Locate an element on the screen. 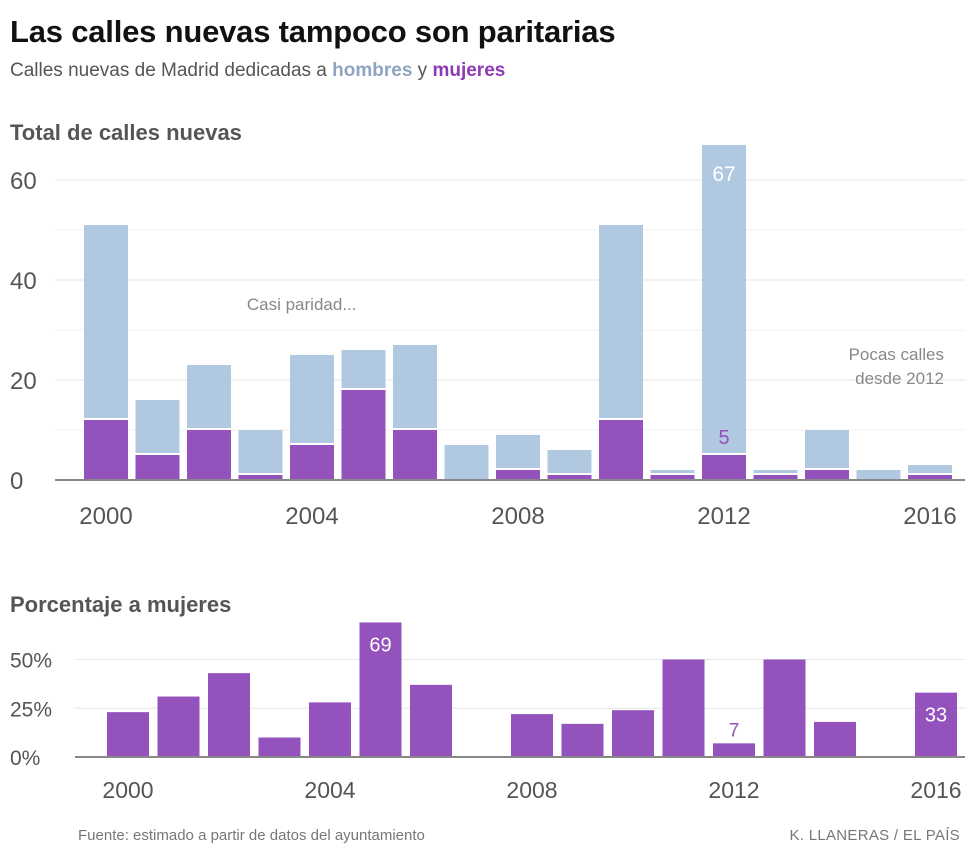 Image resolution: width=980 pixels, height=858 pixels. data-label-mujeres: 5 is located at coordinates (723, 438).